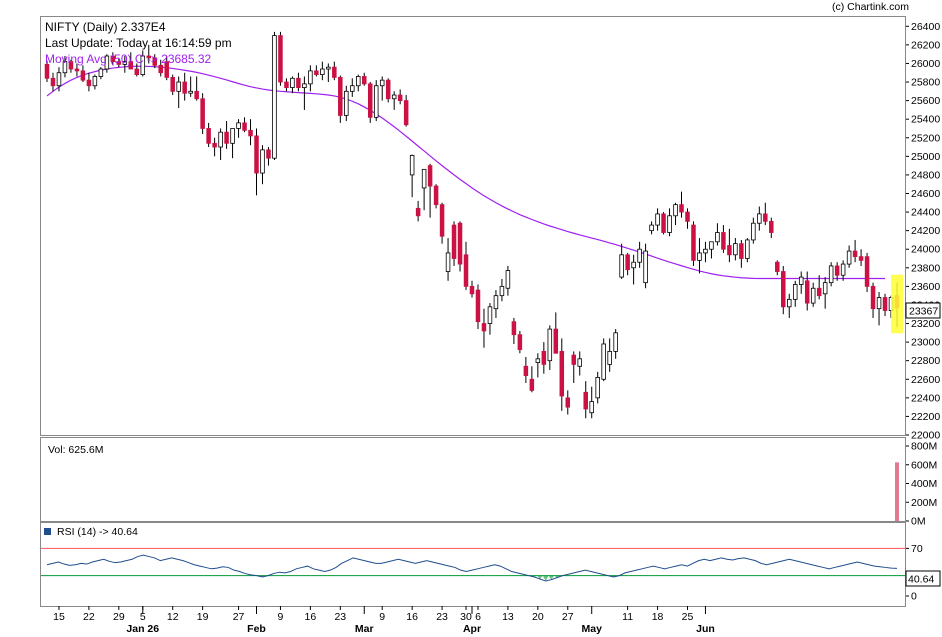 The width and height of the screenshot is (942, 637). What do you see at coordinates (870, 7) in the screenshot?
I see `credit-text: (c) Chartink.com` at bounding box center [870, 7].